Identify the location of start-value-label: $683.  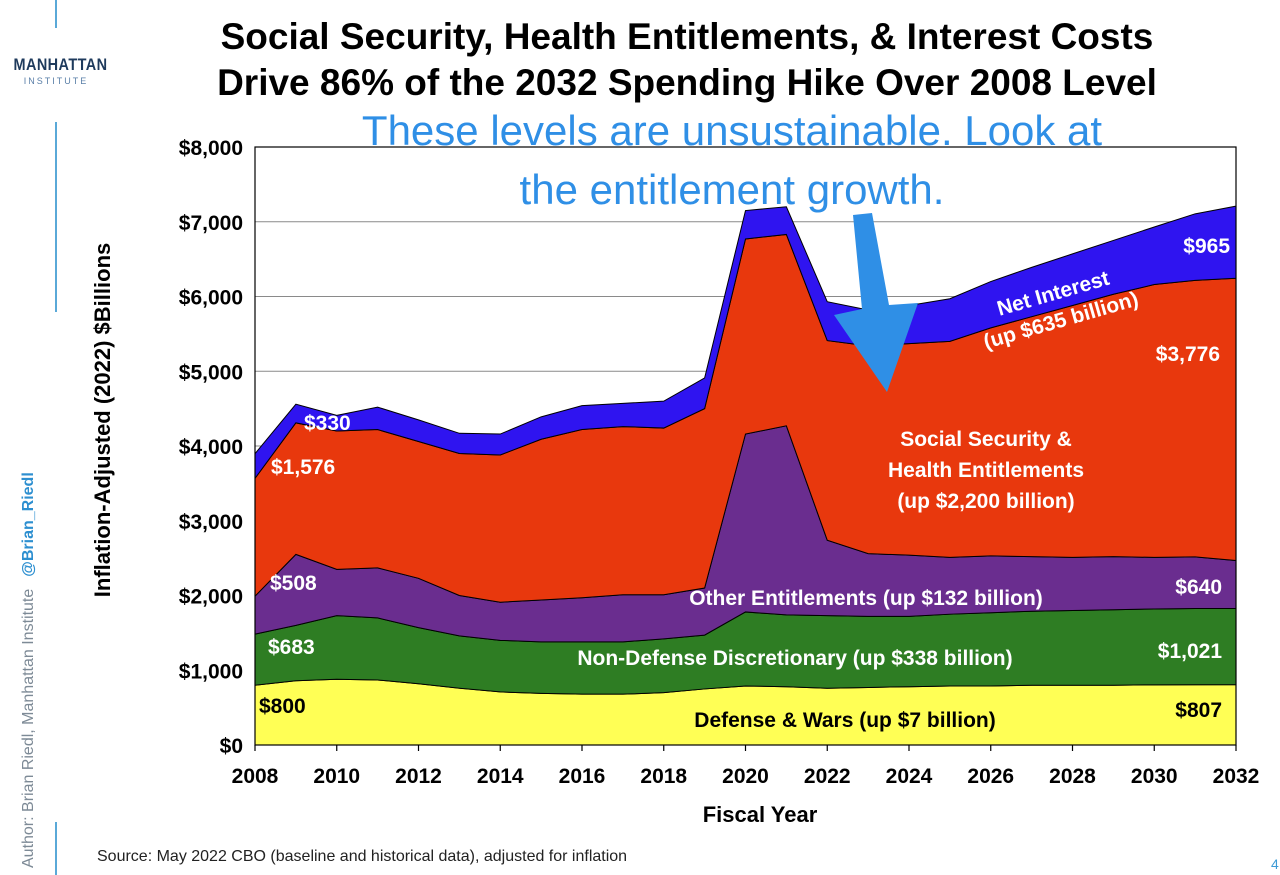
(291, 647).